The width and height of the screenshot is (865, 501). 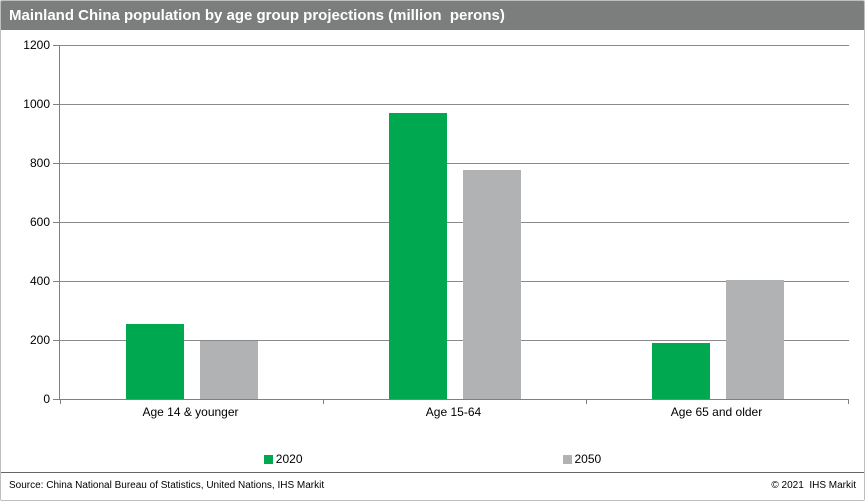 I want to click on legend: 2020 2050, so click(x=432, y=459).